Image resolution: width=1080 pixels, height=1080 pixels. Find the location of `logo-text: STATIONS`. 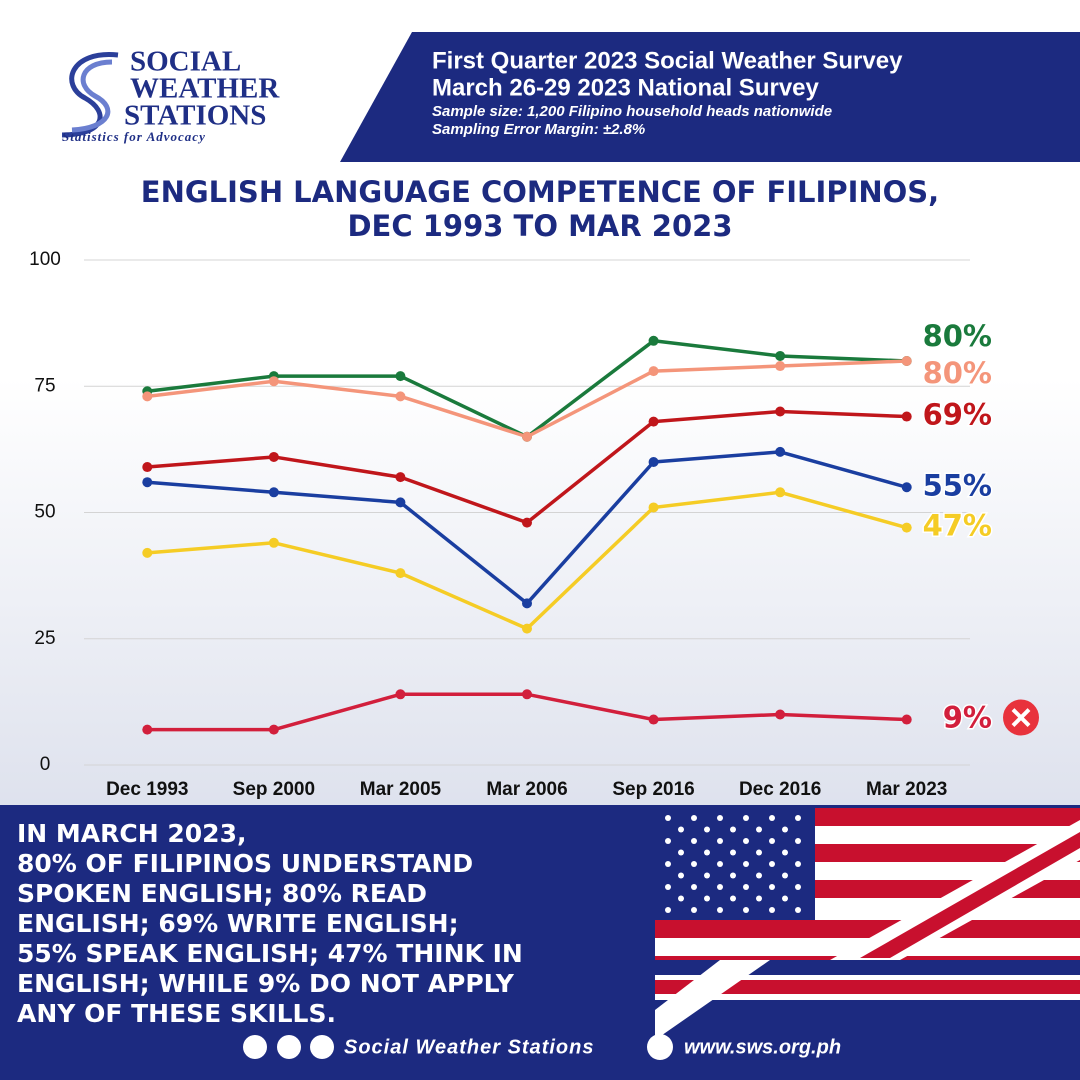

logo-text: STATIONS is located at coordinates (195, 116).